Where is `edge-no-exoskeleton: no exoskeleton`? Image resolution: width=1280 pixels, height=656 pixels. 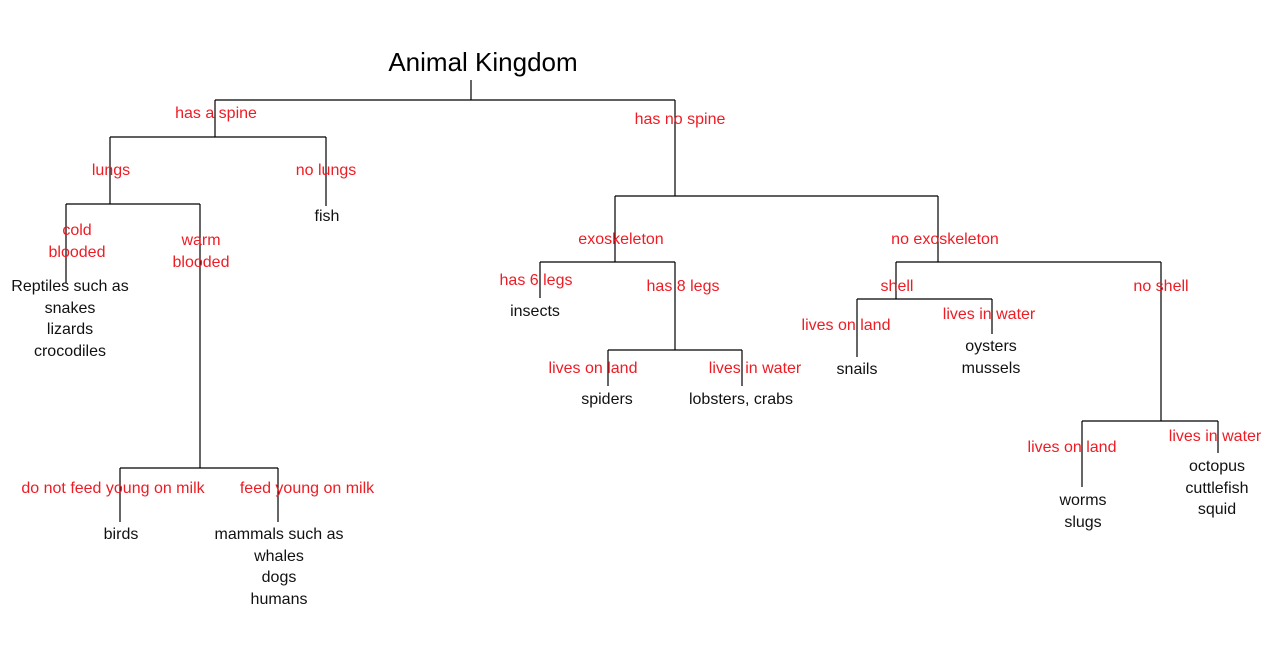
edge-no-exoskeleton: no exoskeleton is located at coordinates (945, 239).